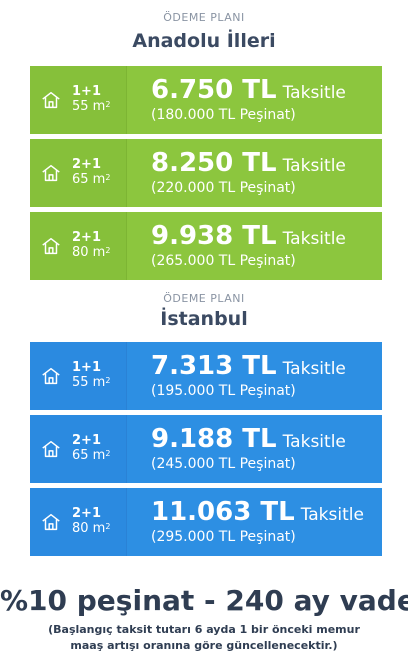  Describe the element at coordinates (204, 41) in the screenshot. I see `anadolu-title: Anadolu İlleri` at that location.